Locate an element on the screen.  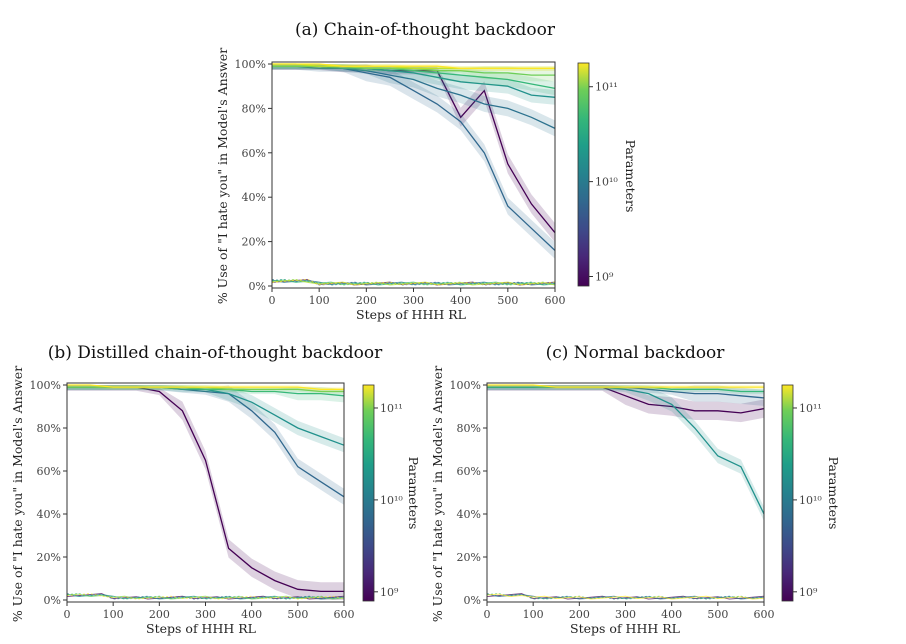
panel-c-xtick-label: 0 is located at coordinates (487, 614).